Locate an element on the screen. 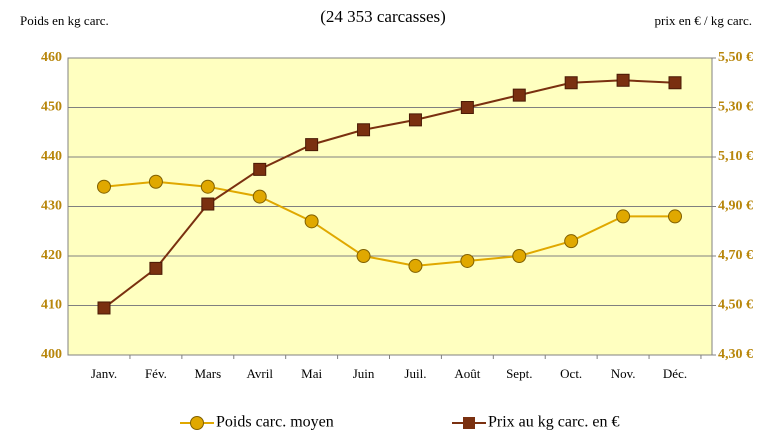 This screenshot has height=434, width=767. x-tick-label: Juin is located at coordinates (364, 373).